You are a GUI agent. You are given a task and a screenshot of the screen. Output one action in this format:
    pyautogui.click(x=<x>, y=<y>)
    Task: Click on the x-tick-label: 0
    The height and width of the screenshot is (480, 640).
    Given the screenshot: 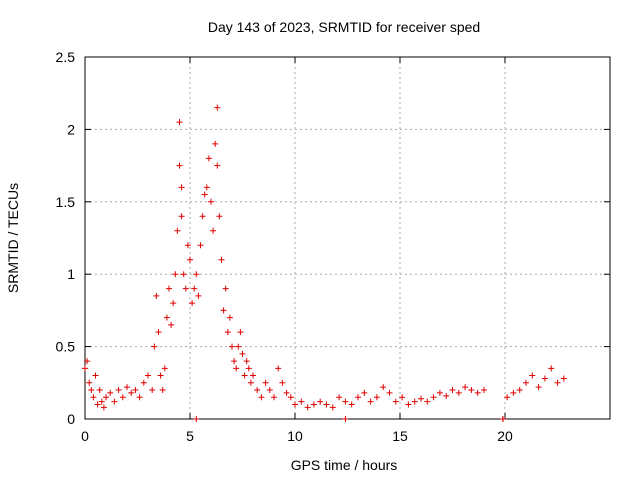 What is the action you would take?
    pyautogui.click(x=85, y=436)
    